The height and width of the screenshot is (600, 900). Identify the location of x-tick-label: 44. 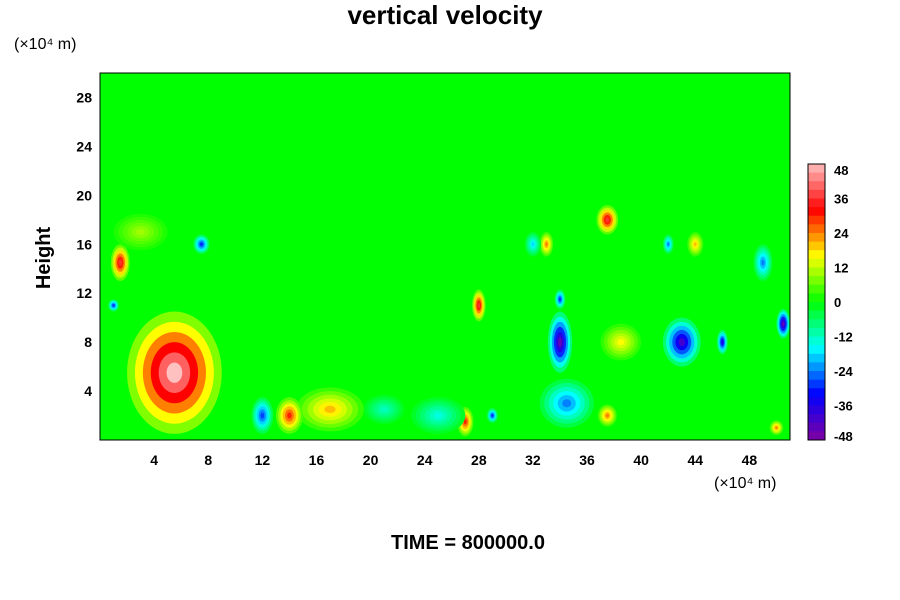
(696, 460).